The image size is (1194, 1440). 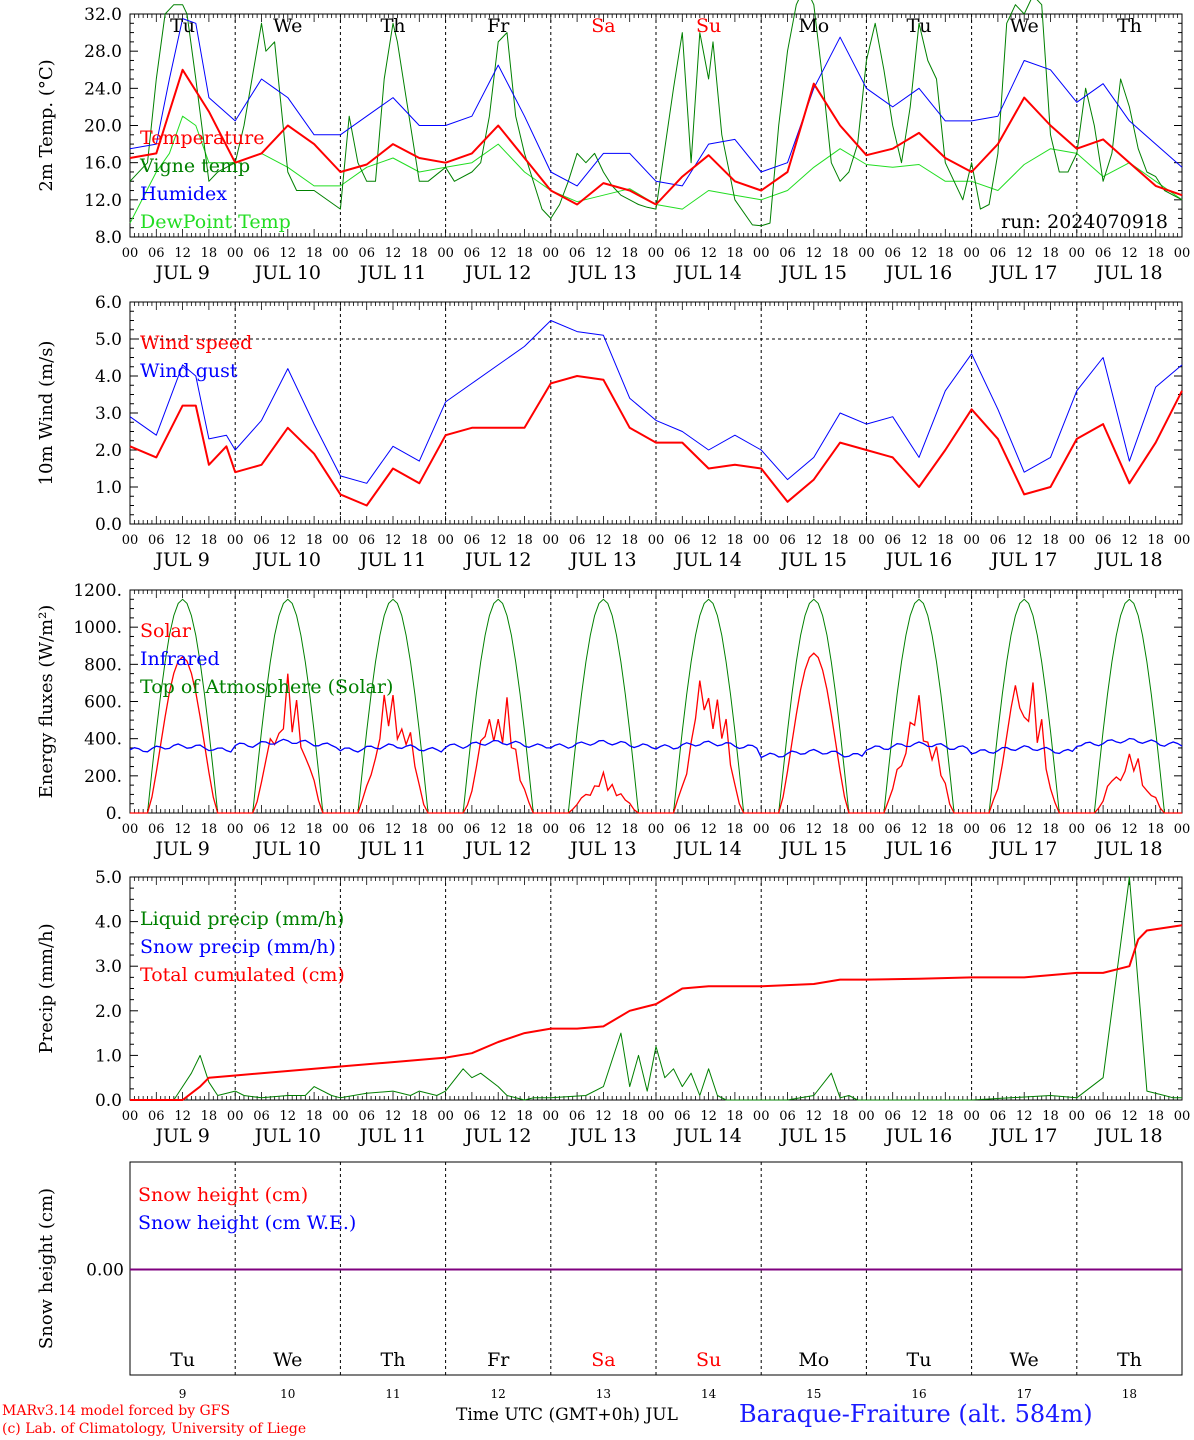 What do you see at coordinates (242, 919) in the screenshot?
I see `legend-entry: Liquid precip (mm/h)` at bounding box center [242, 919].